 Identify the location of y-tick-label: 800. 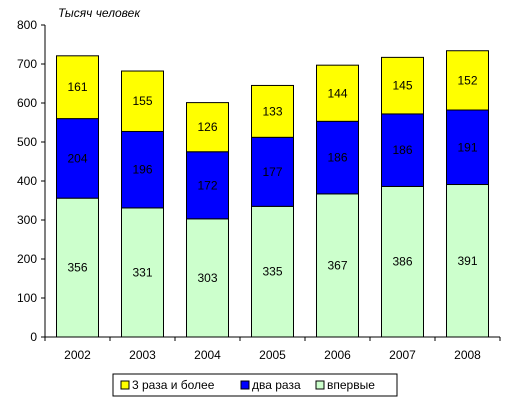
(27, 25).